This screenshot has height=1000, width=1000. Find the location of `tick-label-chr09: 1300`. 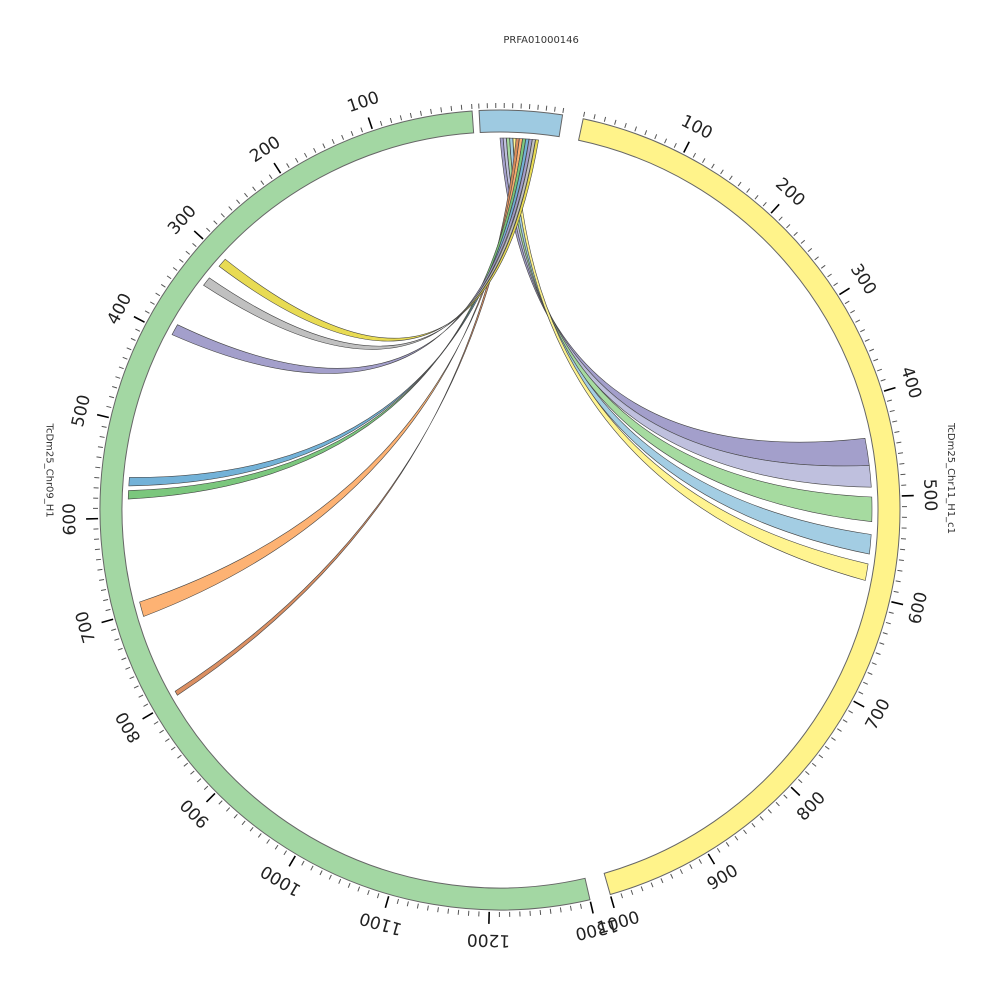

tick-label-chr09: 1300 is located at coordinates (596, 928).